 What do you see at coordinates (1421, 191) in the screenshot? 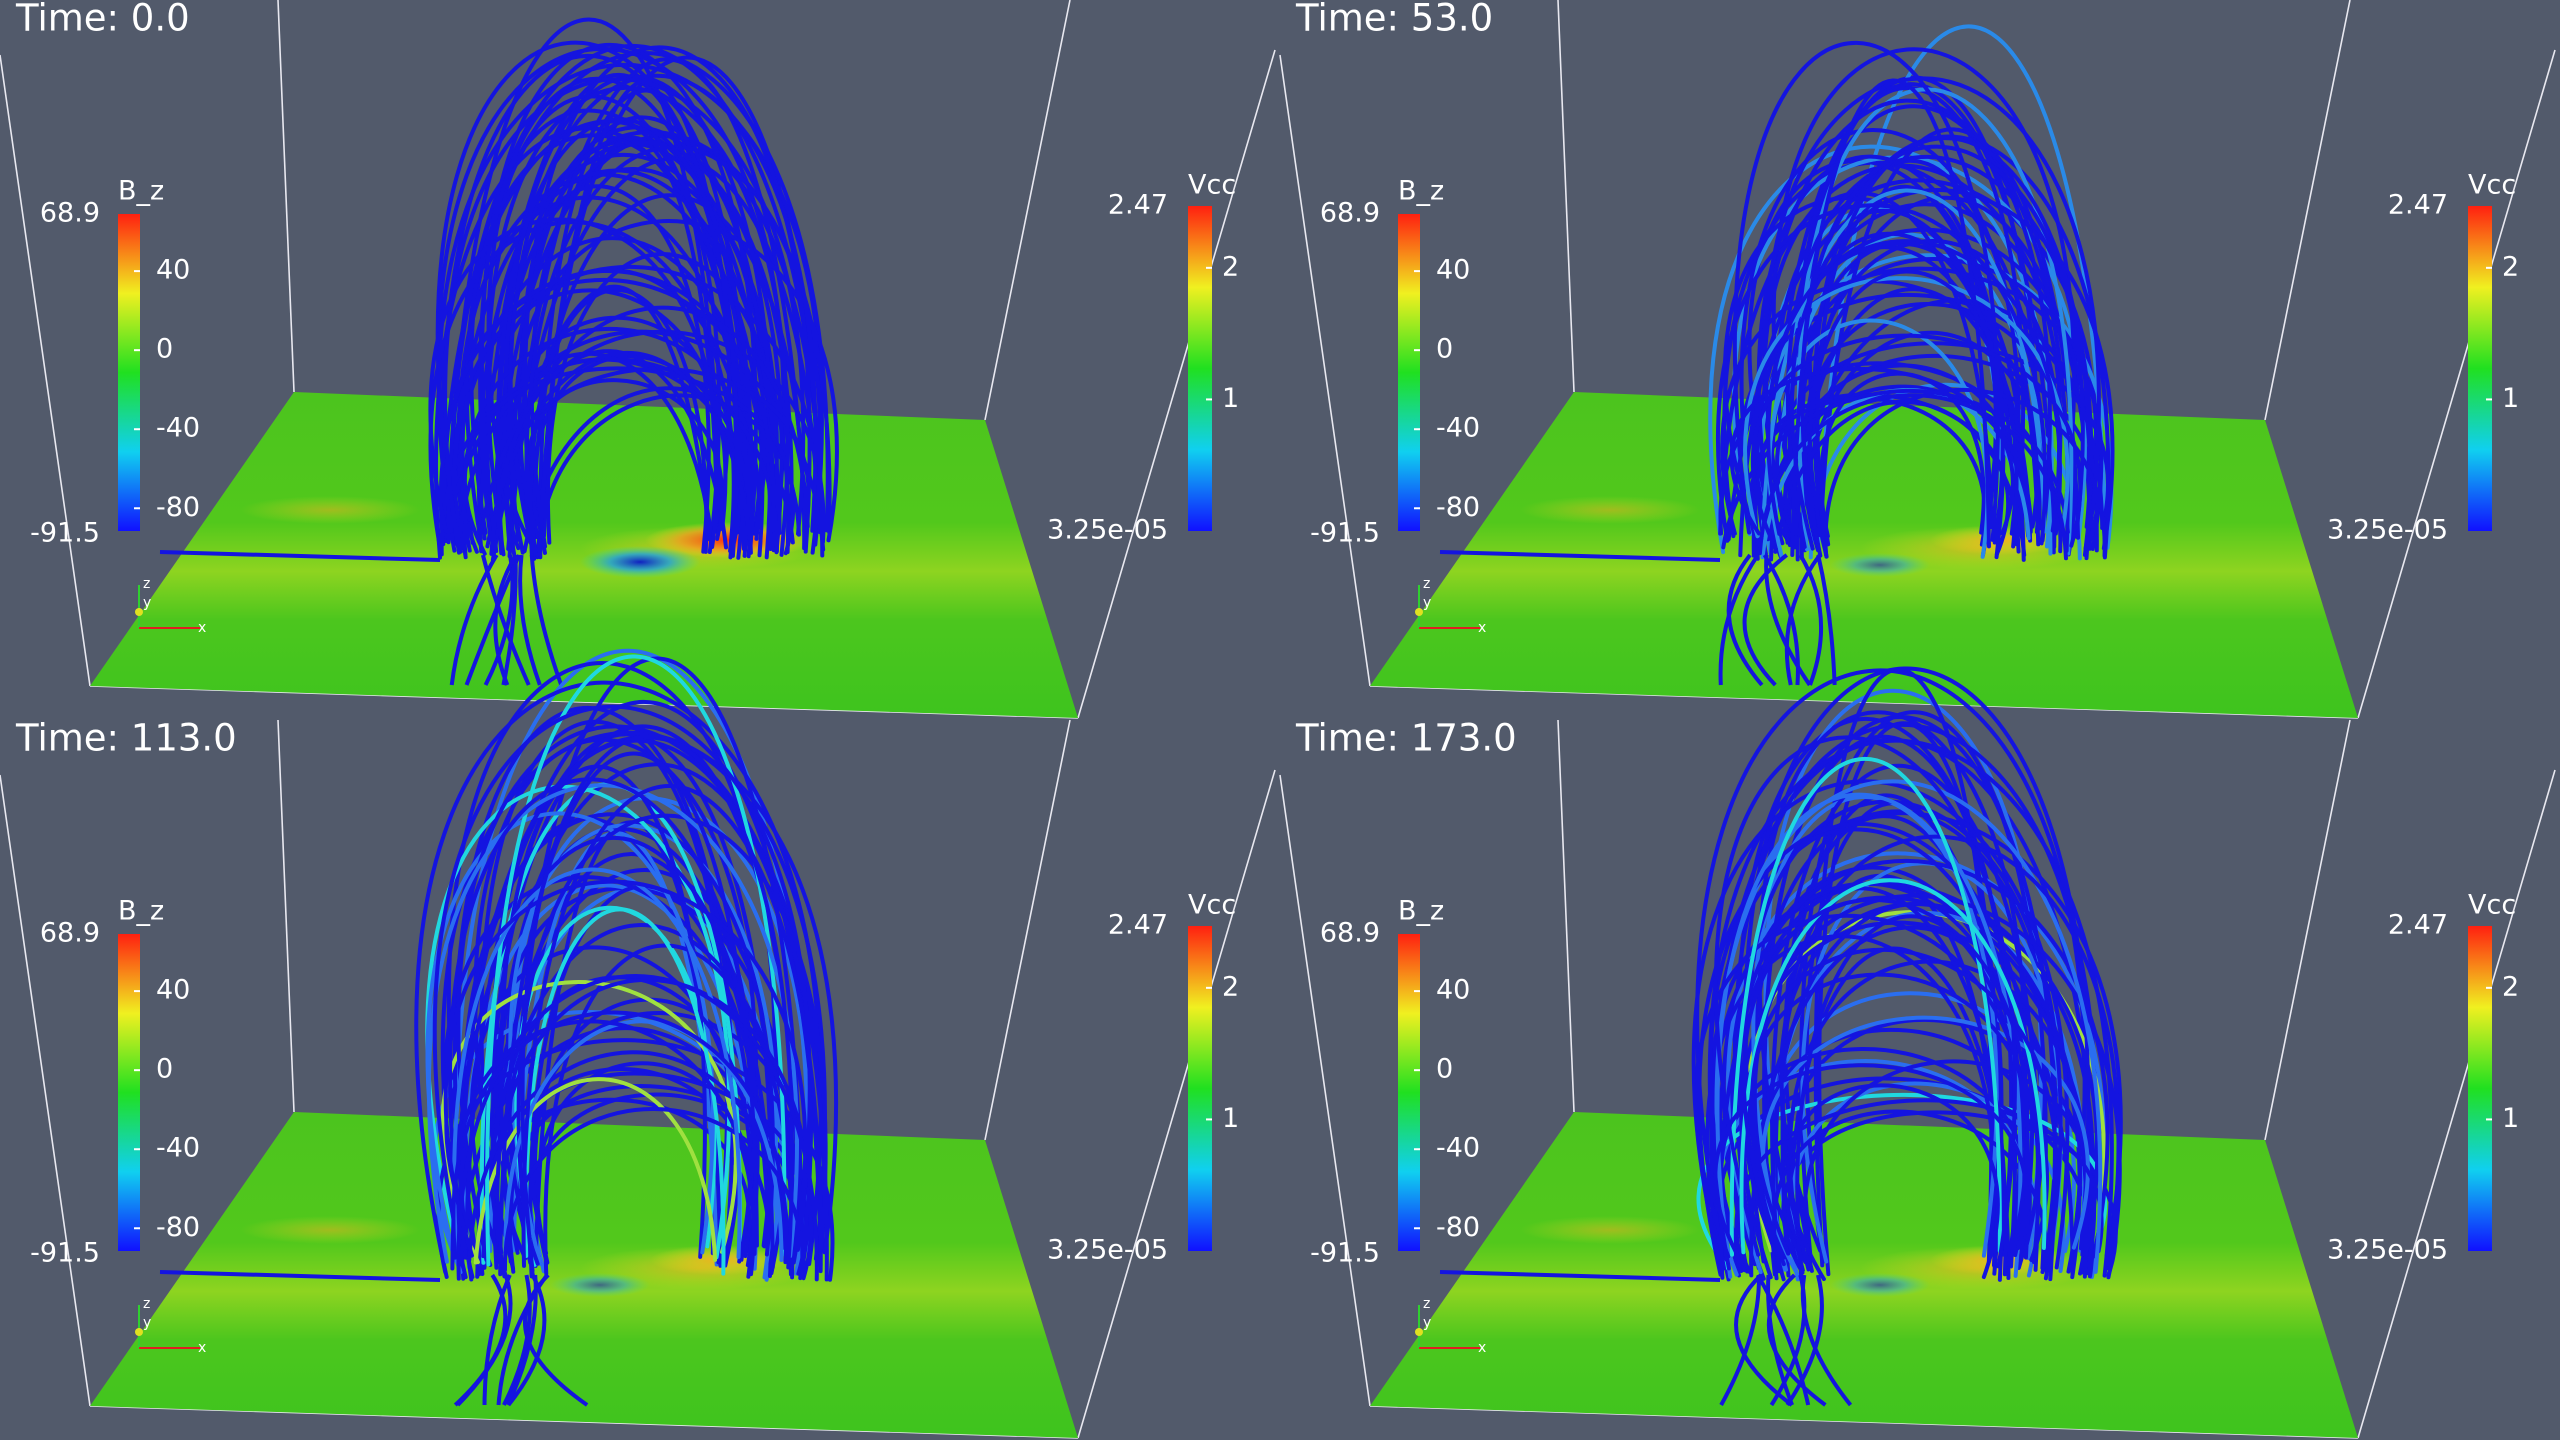
I see `colorbar-title: B_z` at bounding box center [1421, 191].